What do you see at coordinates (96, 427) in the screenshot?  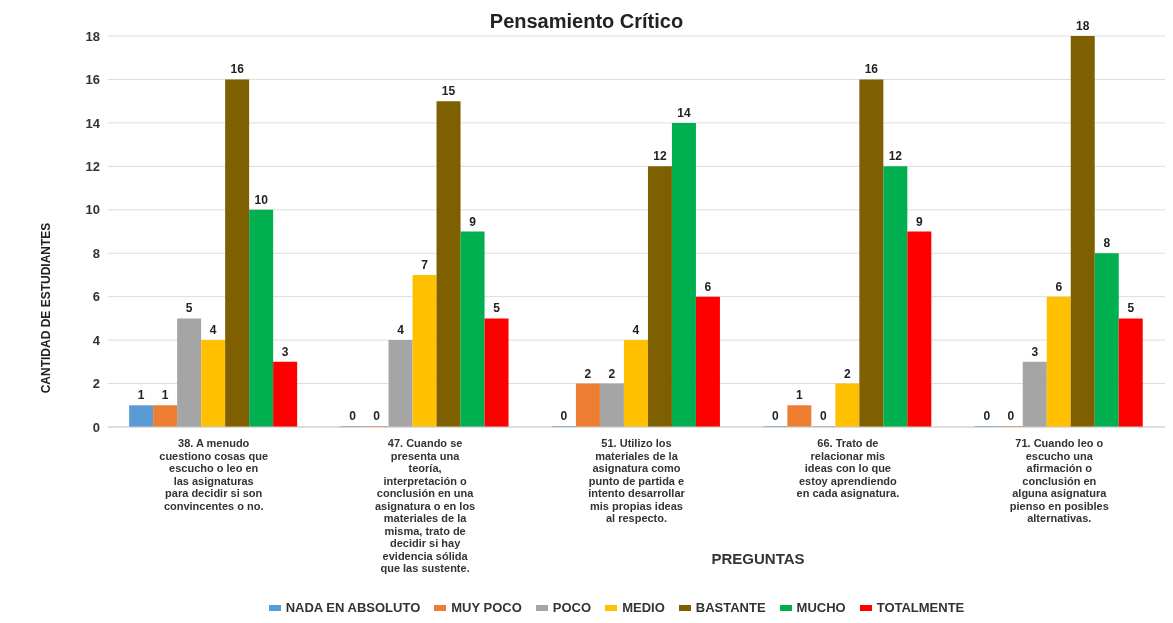 I see `y-tick-label: 0` at bounding box center [96, 427].